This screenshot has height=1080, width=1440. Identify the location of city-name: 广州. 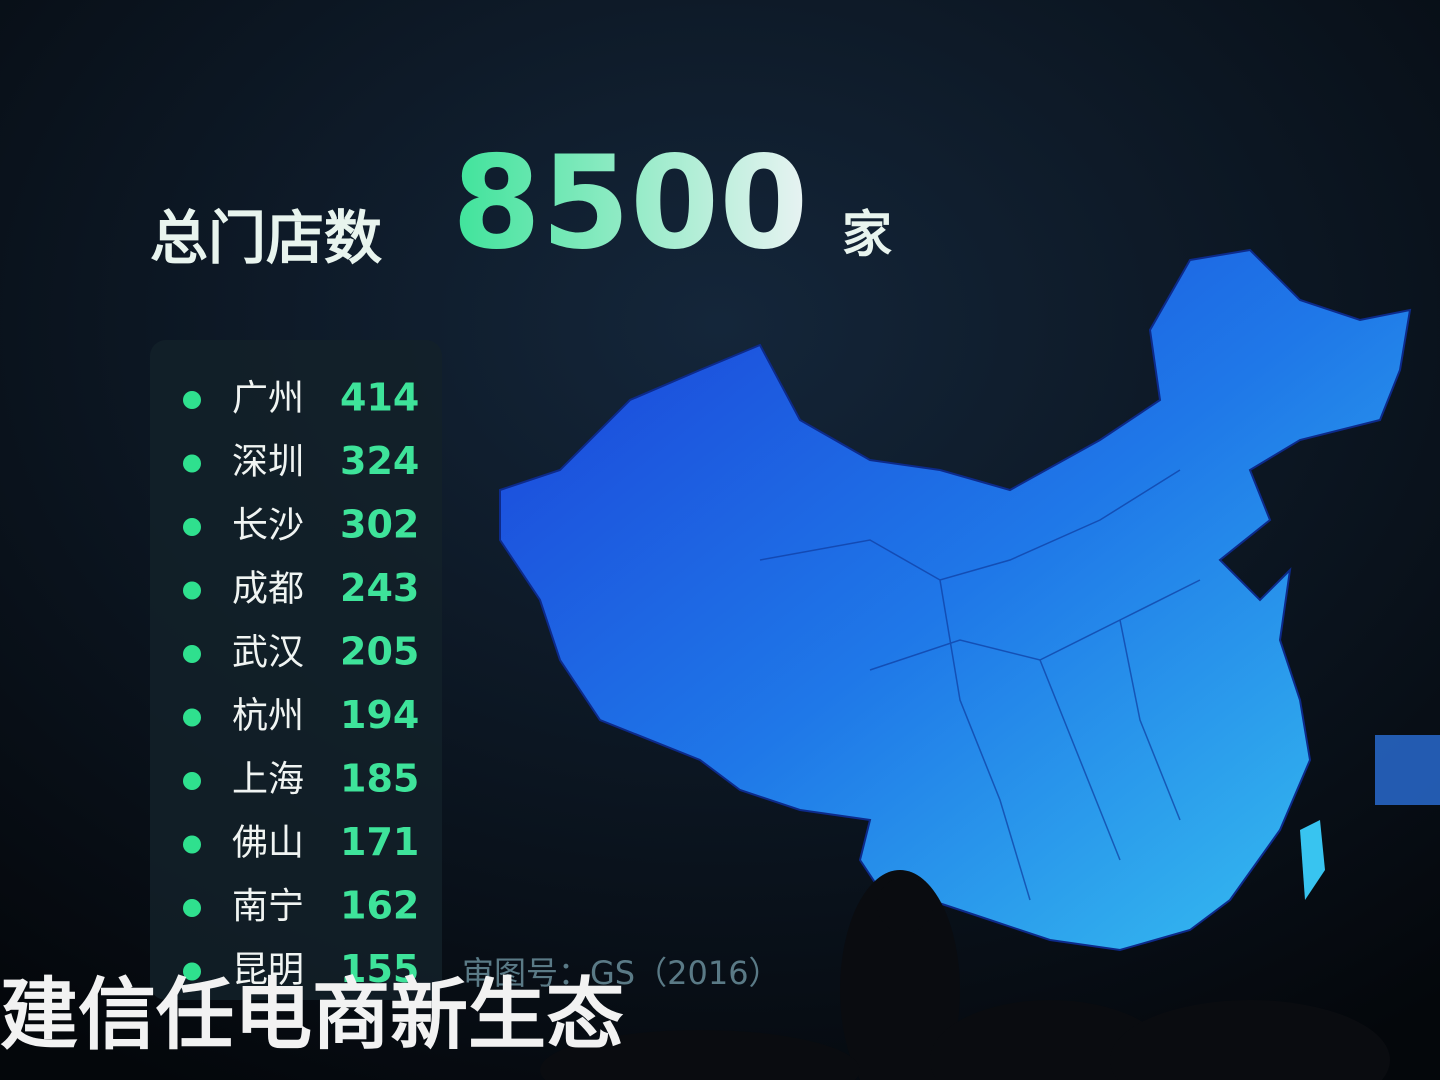
(268, 398).